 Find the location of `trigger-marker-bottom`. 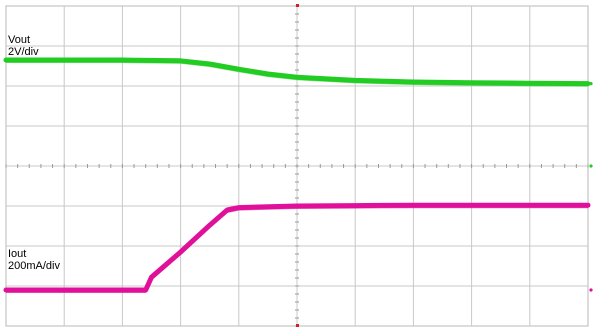

trigger-marker-bottom is located at coordinates (297, 325).